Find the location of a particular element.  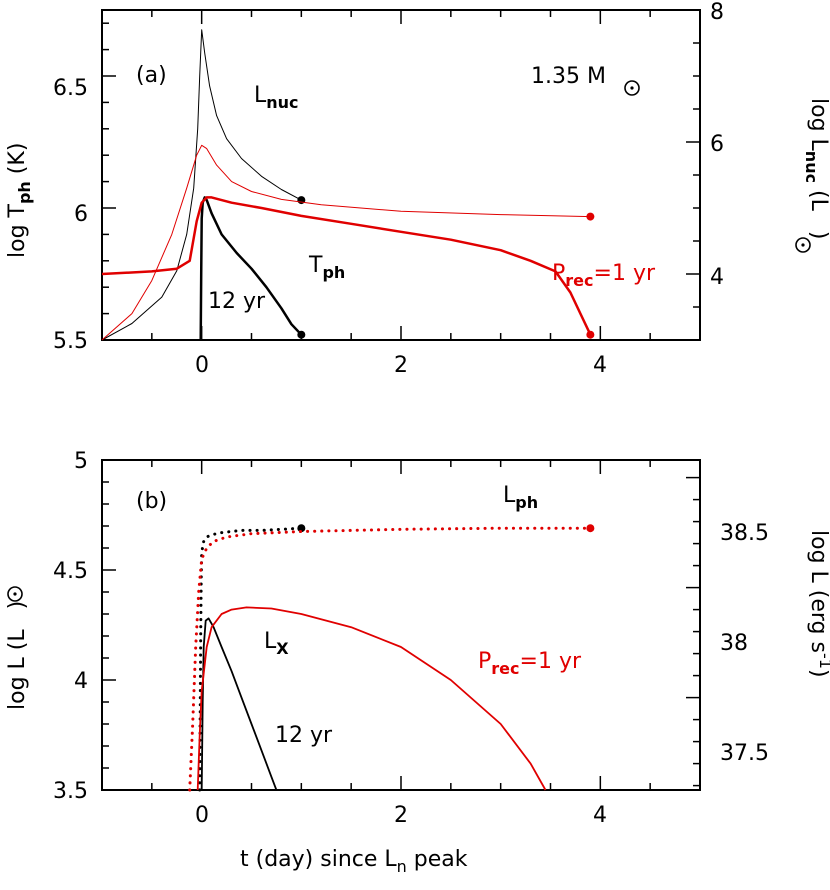

b-sun-symbol-left is located at coordinates (15, 594).